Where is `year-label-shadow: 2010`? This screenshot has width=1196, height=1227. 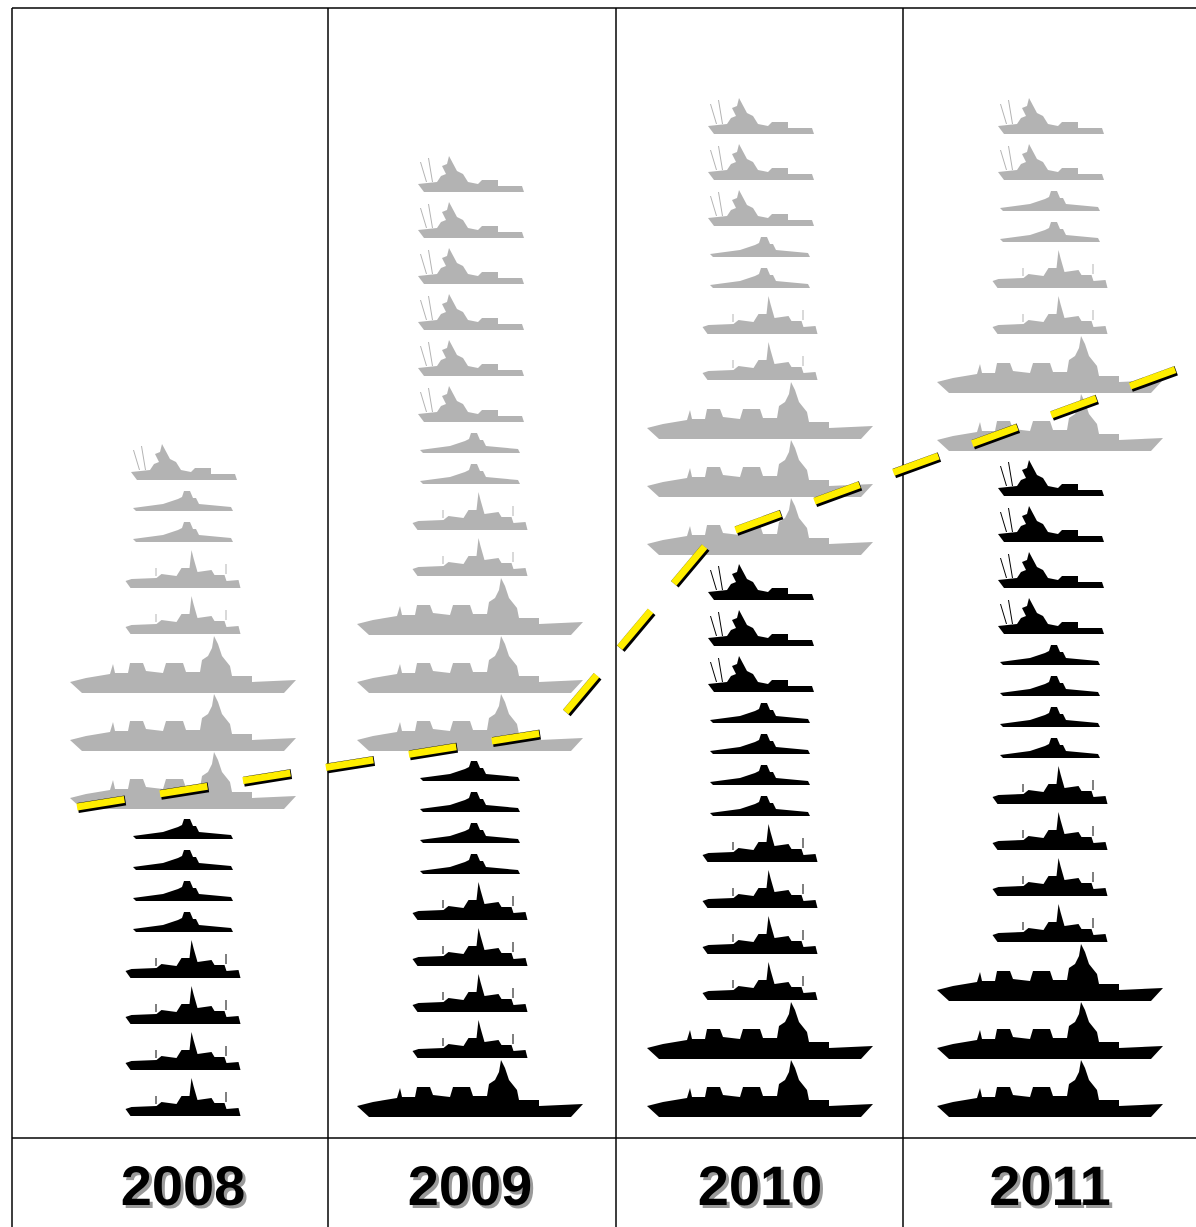 year-label-shadow: 2010 is located at coordinates (763, 1188).